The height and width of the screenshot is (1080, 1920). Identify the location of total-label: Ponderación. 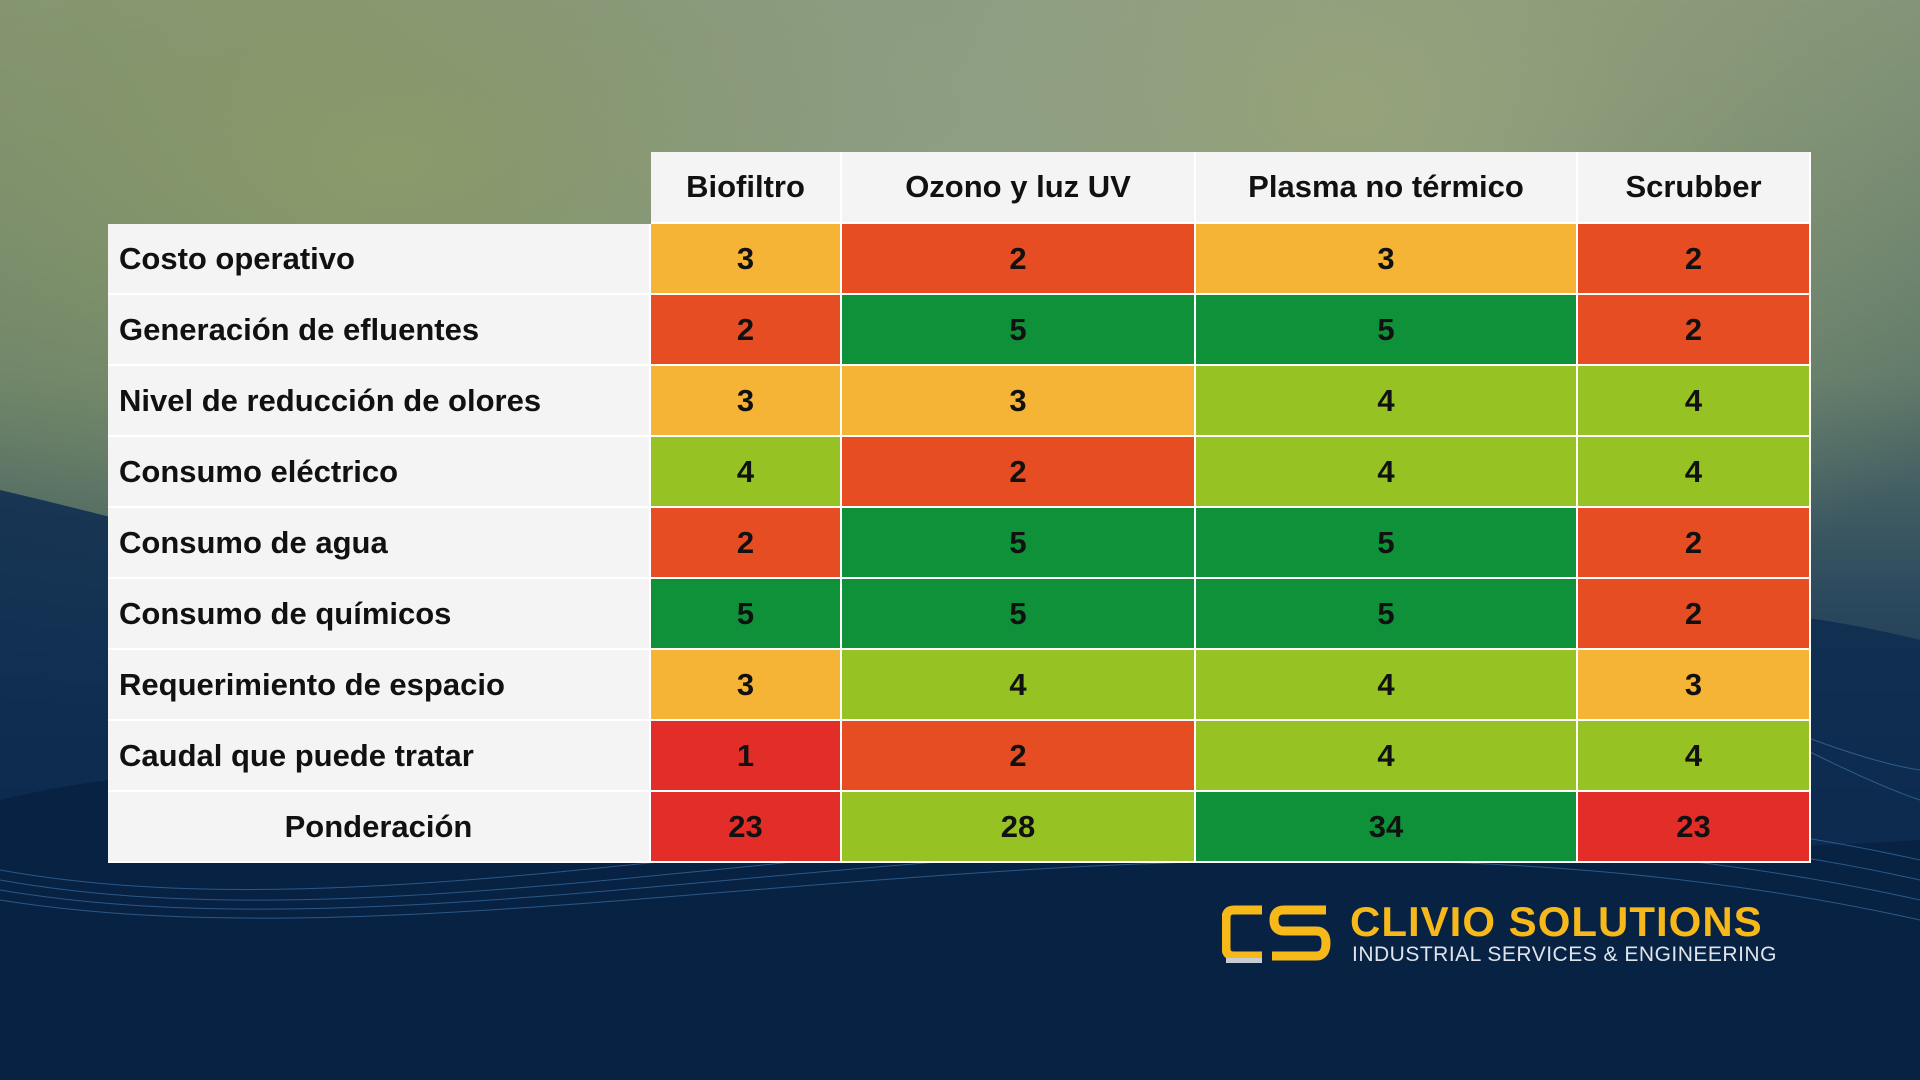
(379, 827).